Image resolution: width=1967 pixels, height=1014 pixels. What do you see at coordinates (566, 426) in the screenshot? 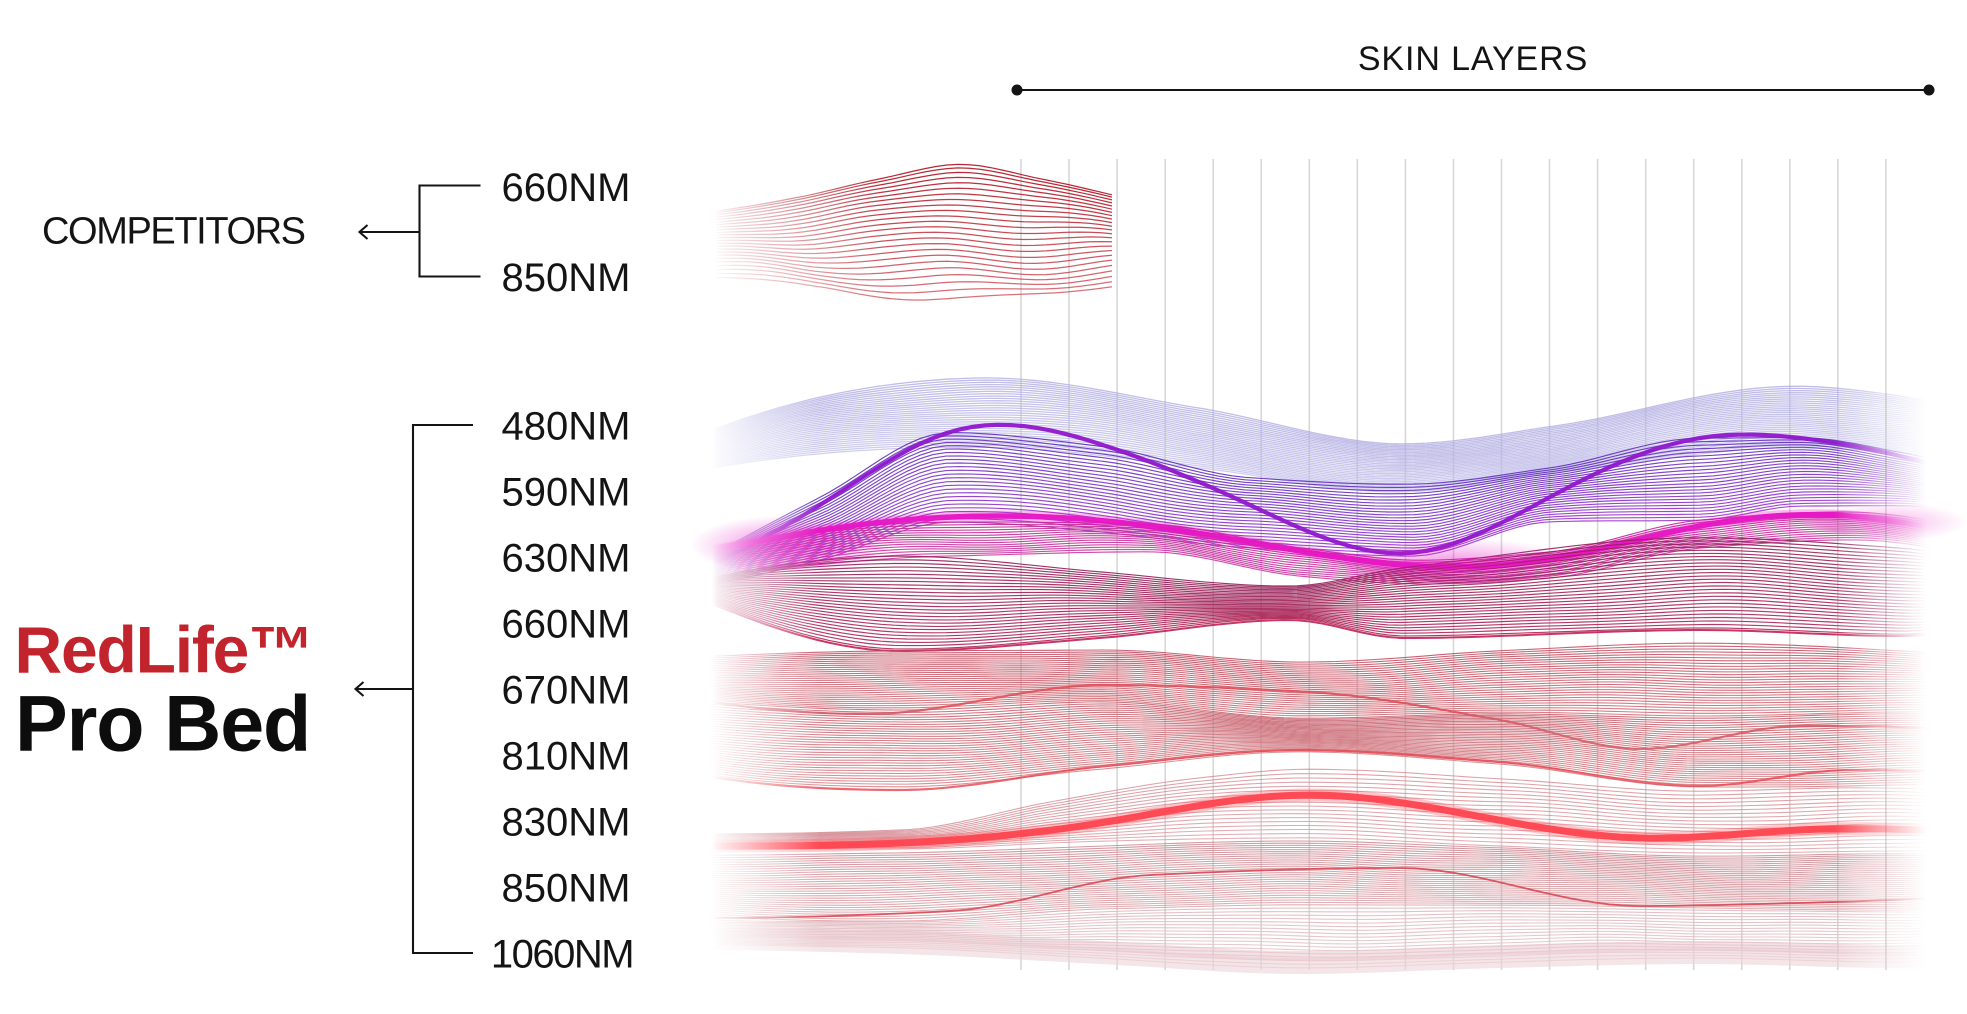
I see `svg-text: 480NM` at bounding box center [566, 426].